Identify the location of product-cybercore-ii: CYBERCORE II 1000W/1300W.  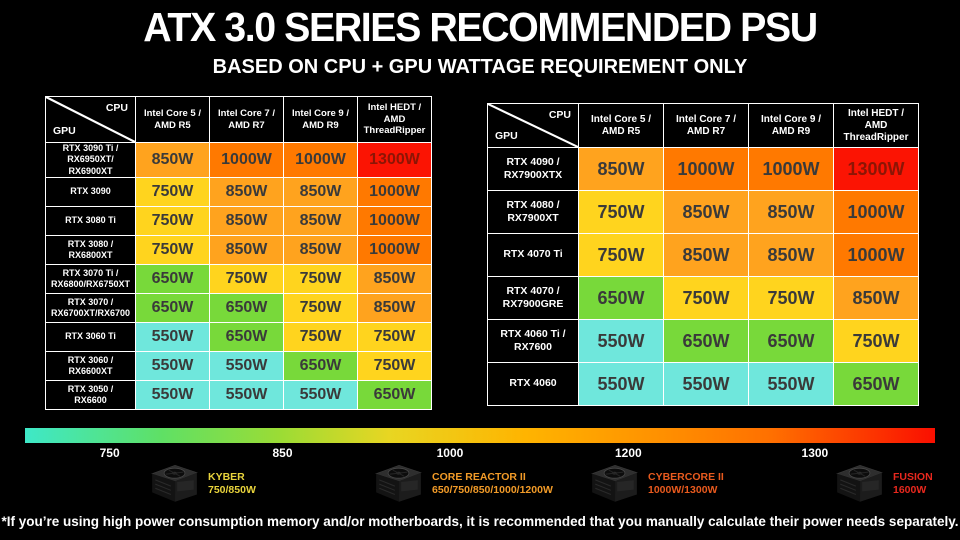
(656, 484).